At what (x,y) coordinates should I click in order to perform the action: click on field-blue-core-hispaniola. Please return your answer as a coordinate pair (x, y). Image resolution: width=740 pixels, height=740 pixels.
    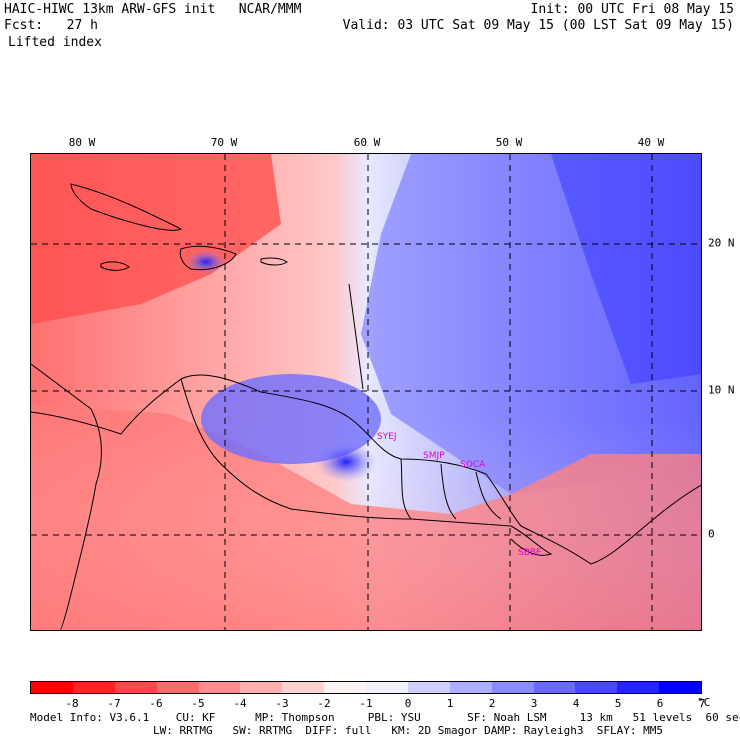
    Looking at the image, I should click on (206, 262).